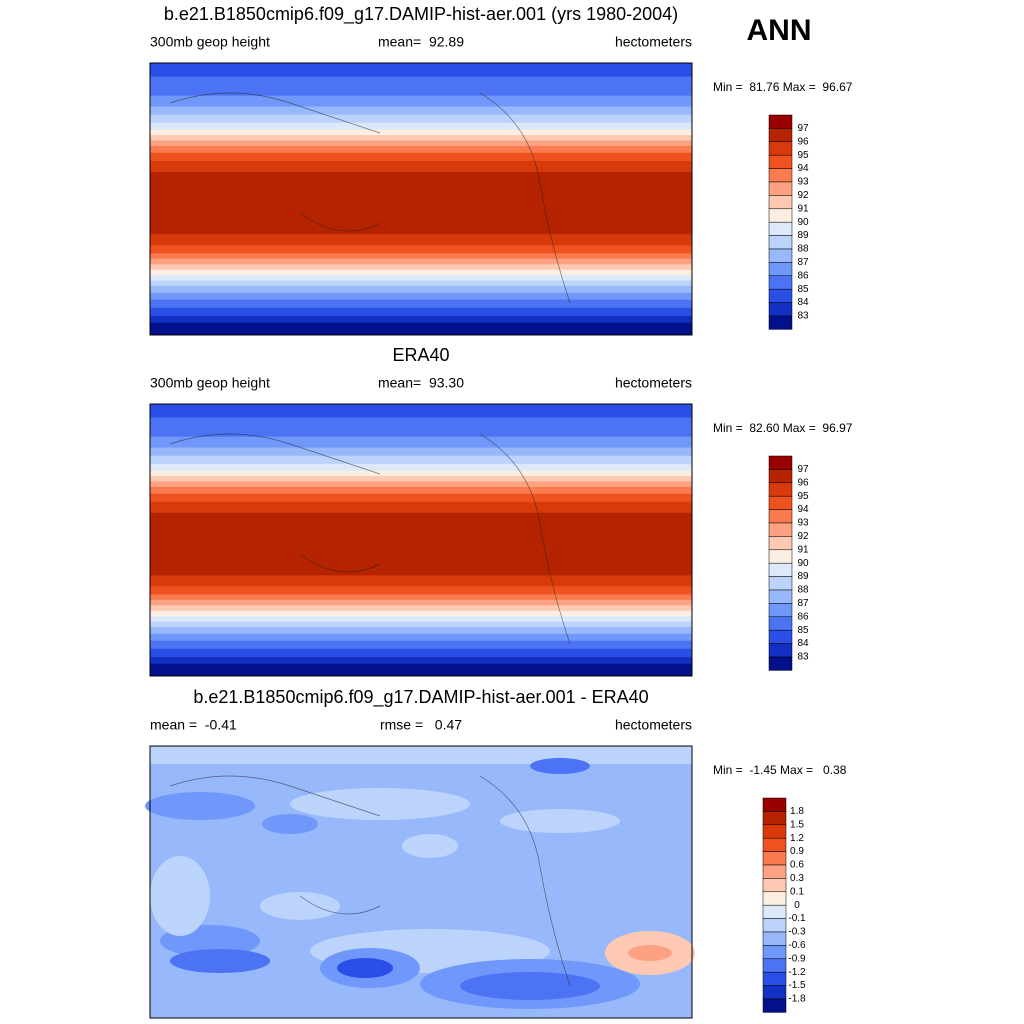  I want to click on panel-title: ERA40, so click(420, 355).